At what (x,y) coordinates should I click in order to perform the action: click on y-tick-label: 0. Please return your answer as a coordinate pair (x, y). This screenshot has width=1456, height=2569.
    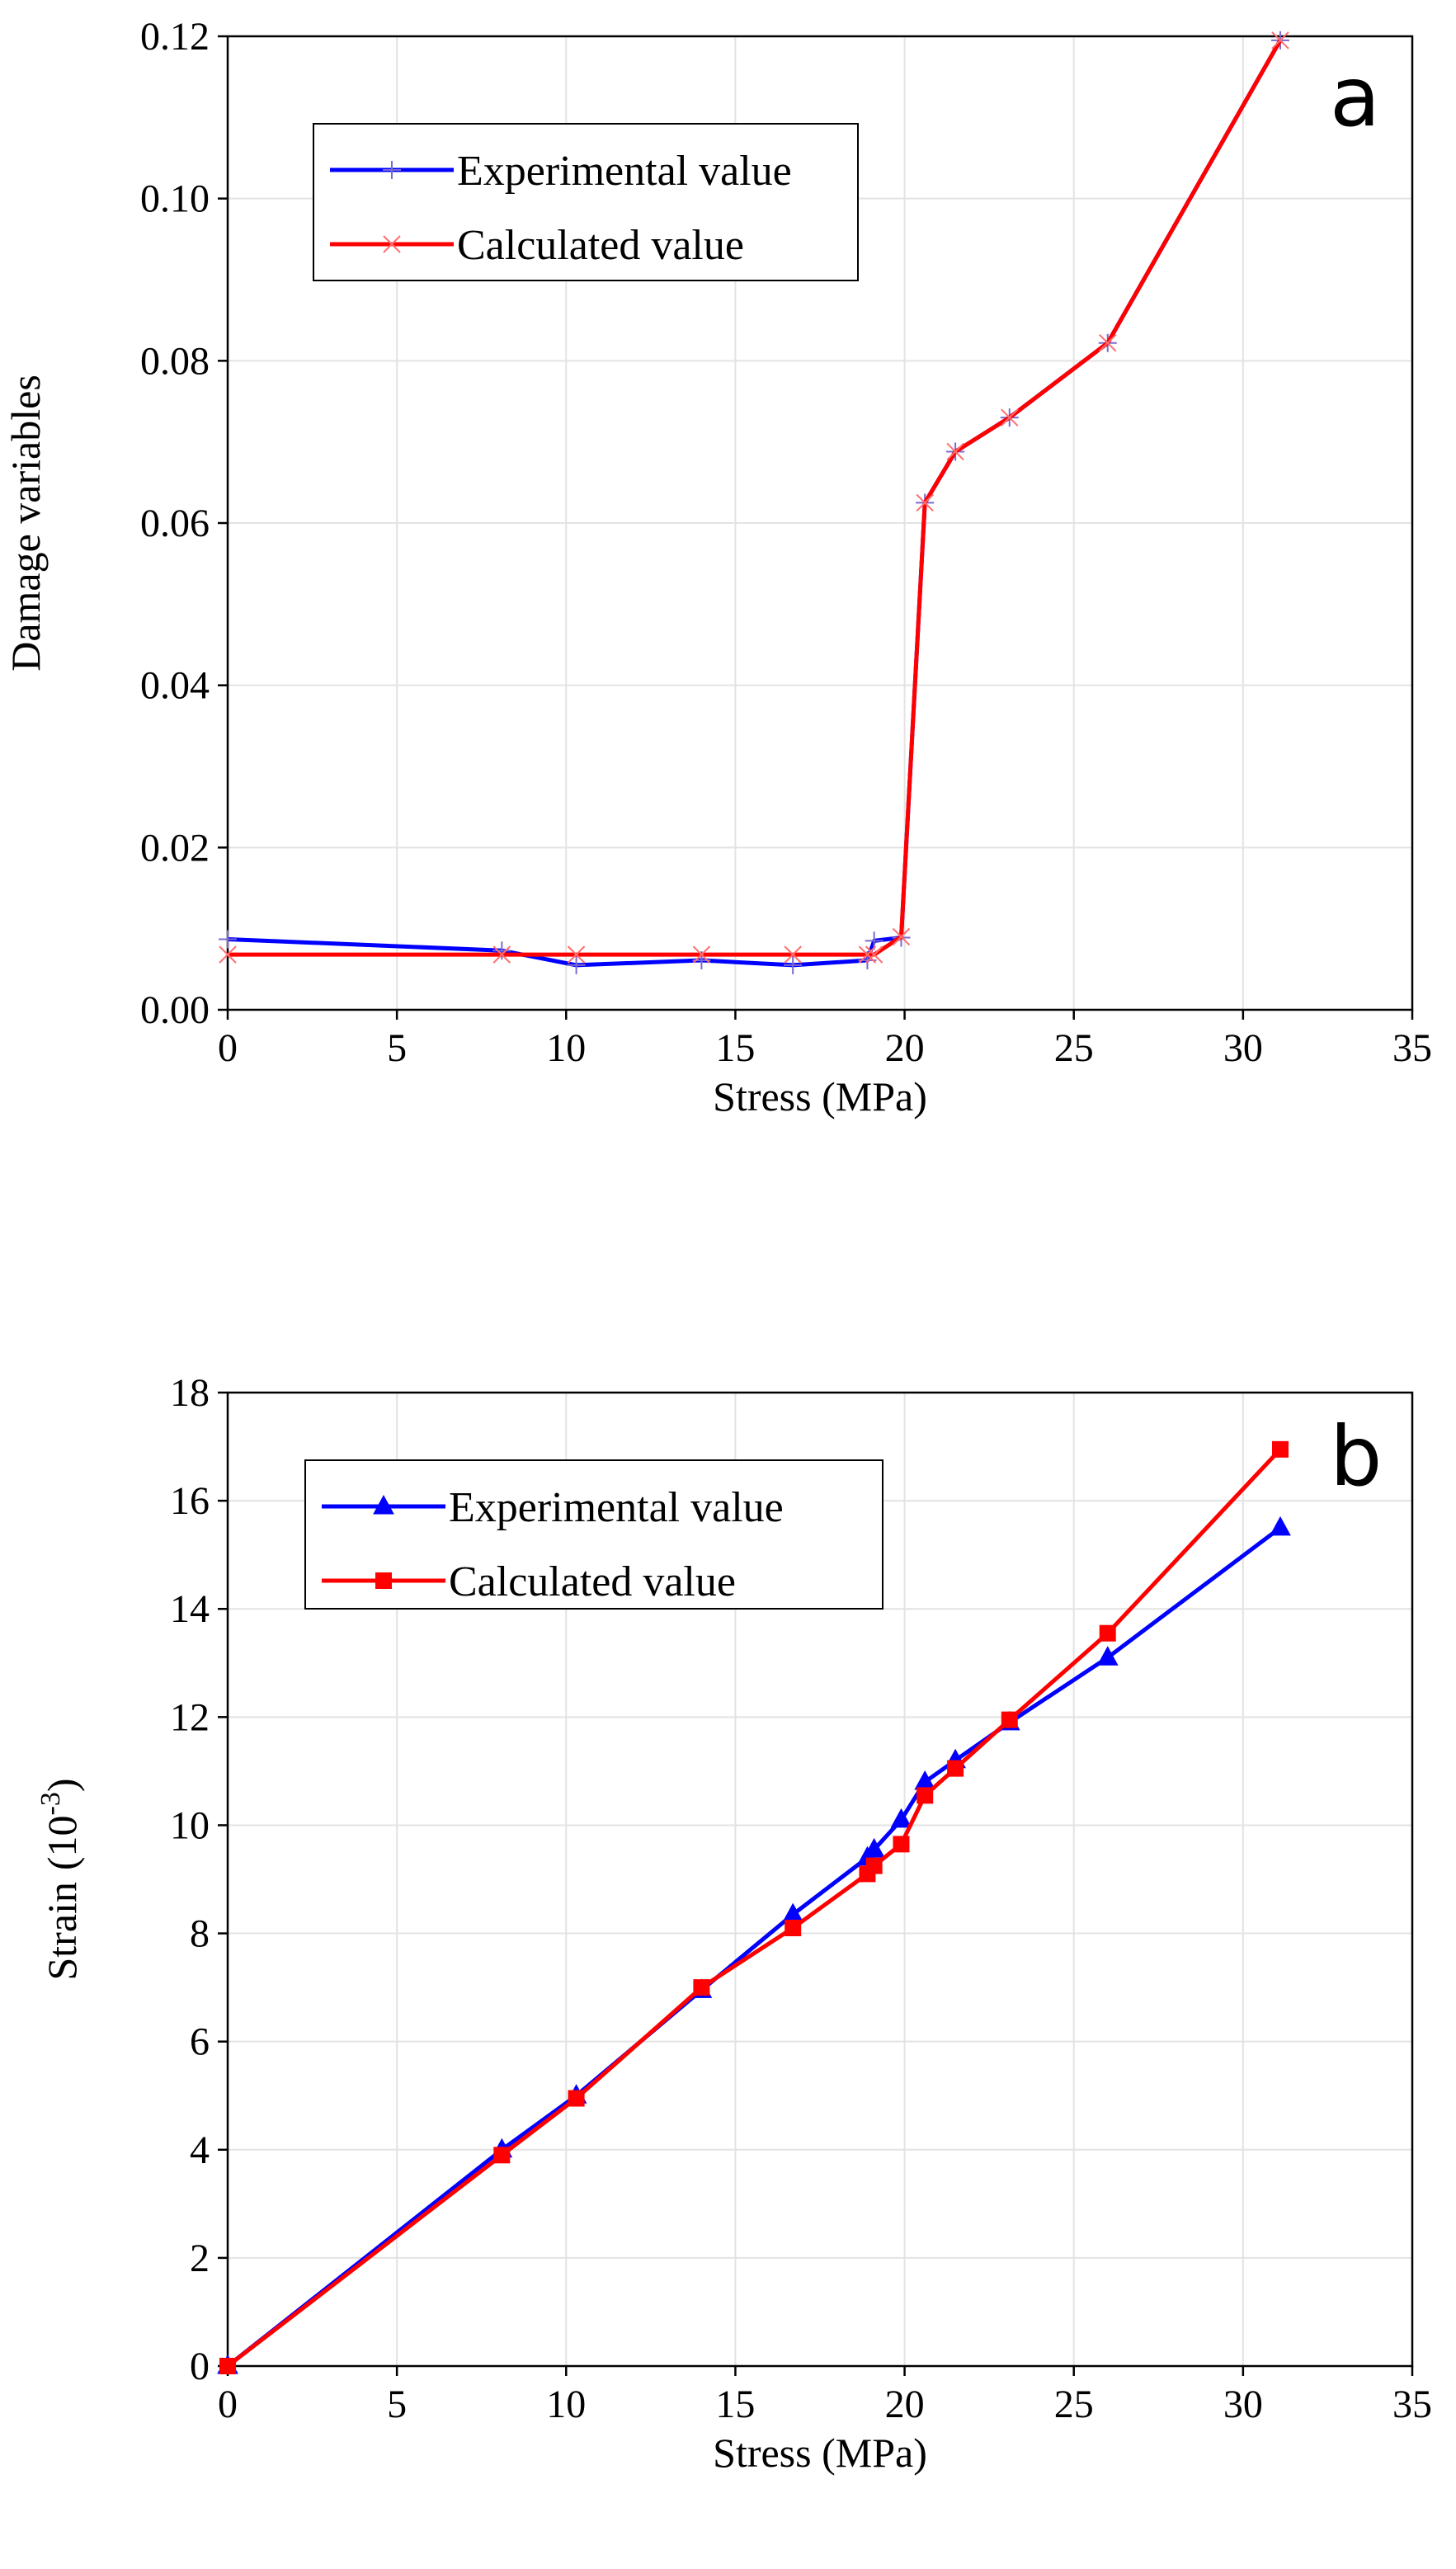
    Looking at the image, I should click on (200, 2366).